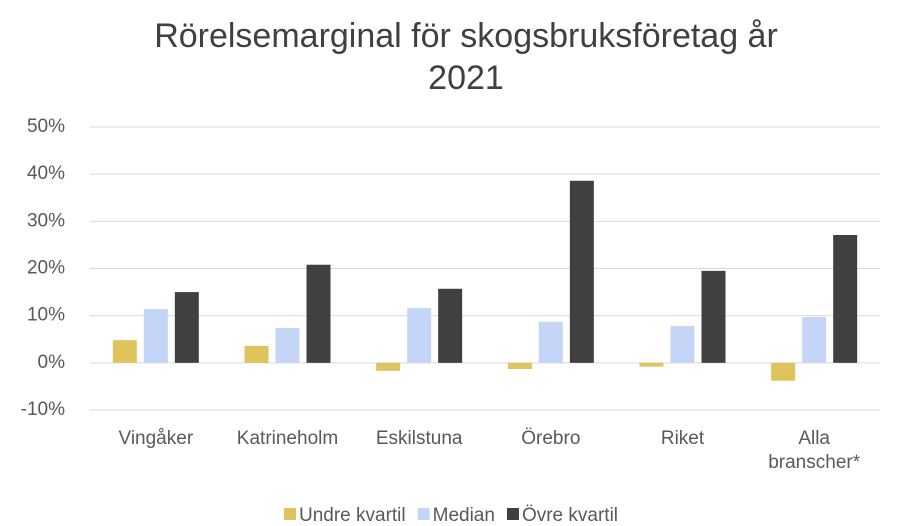 Image resolution: width=898 pixels, height=526 pixels. Describe the element at coordinates (46, 173) in the screenshot. I see `y-tick-label: 40%` at that location.